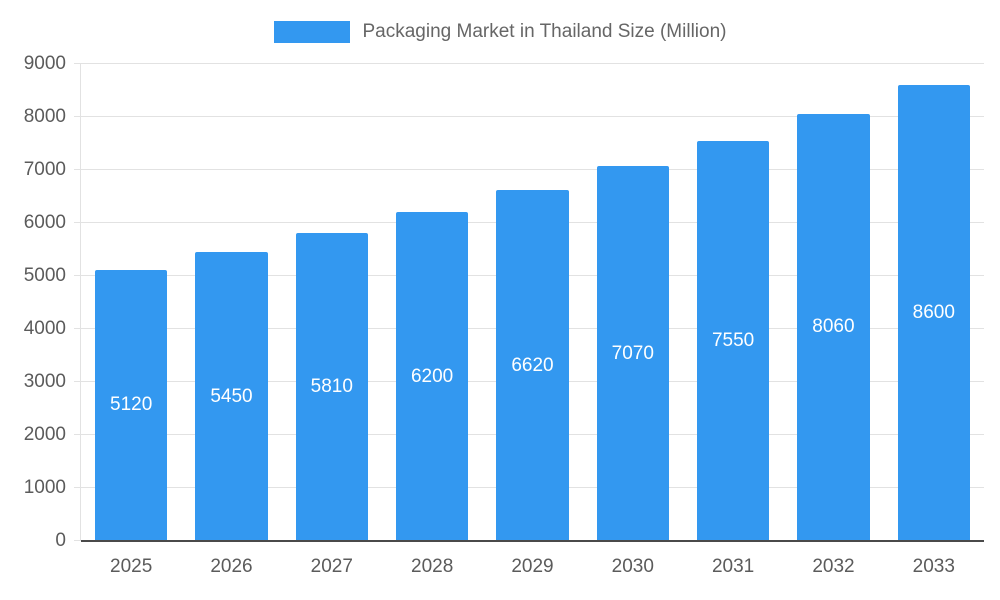 Image resolution: width=1000 pixels, height=600 pixels. Describe the element at coordinates (44, 275) in the screenshot. I see `y-axis-label: 5000` at that location.